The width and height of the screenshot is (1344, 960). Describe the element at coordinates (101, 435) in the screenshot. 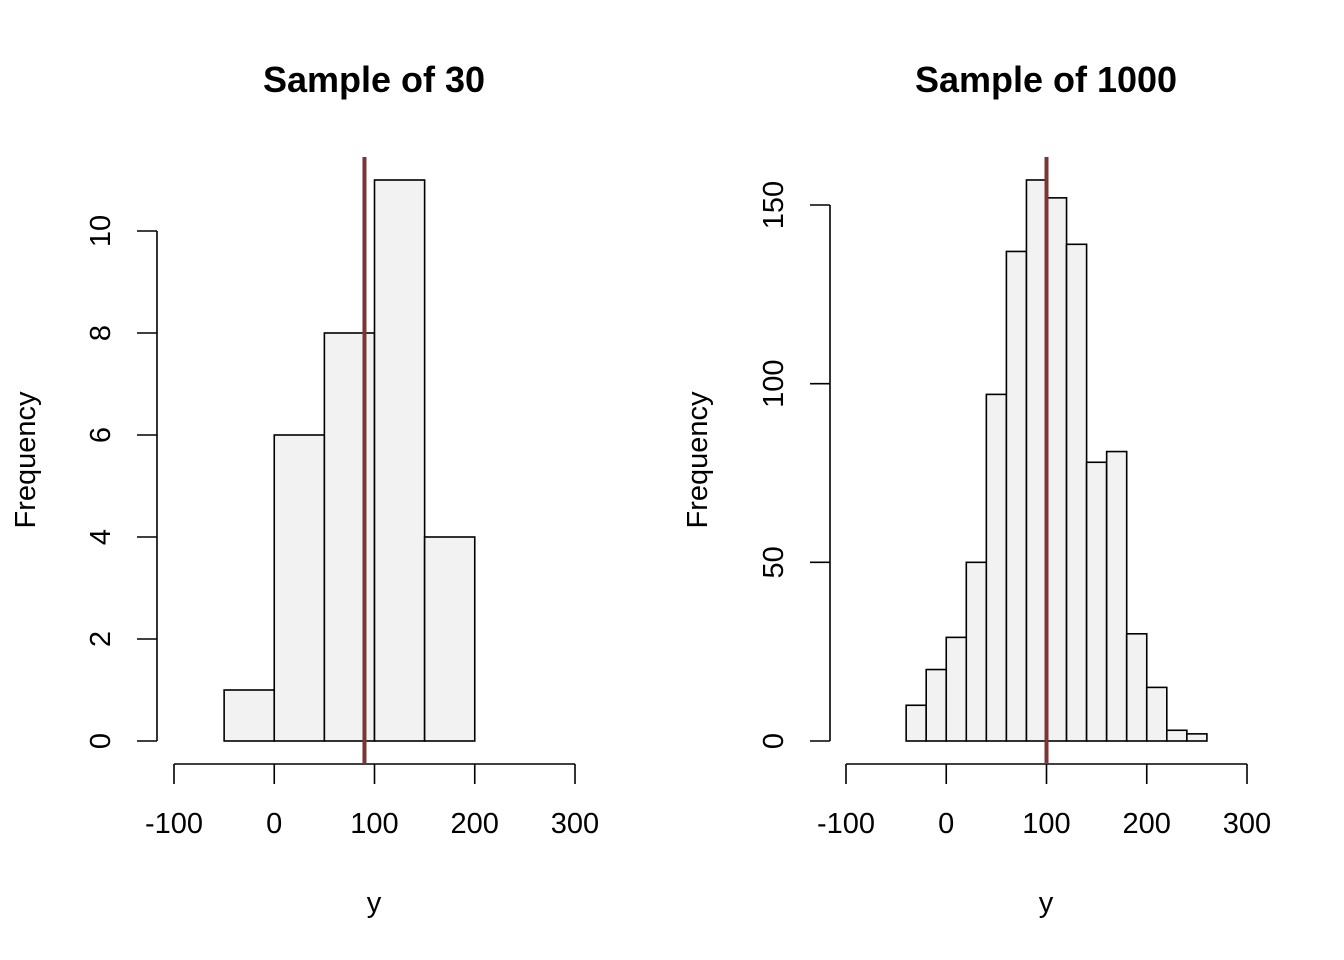

I see `y-tick-label: 6` at that location.